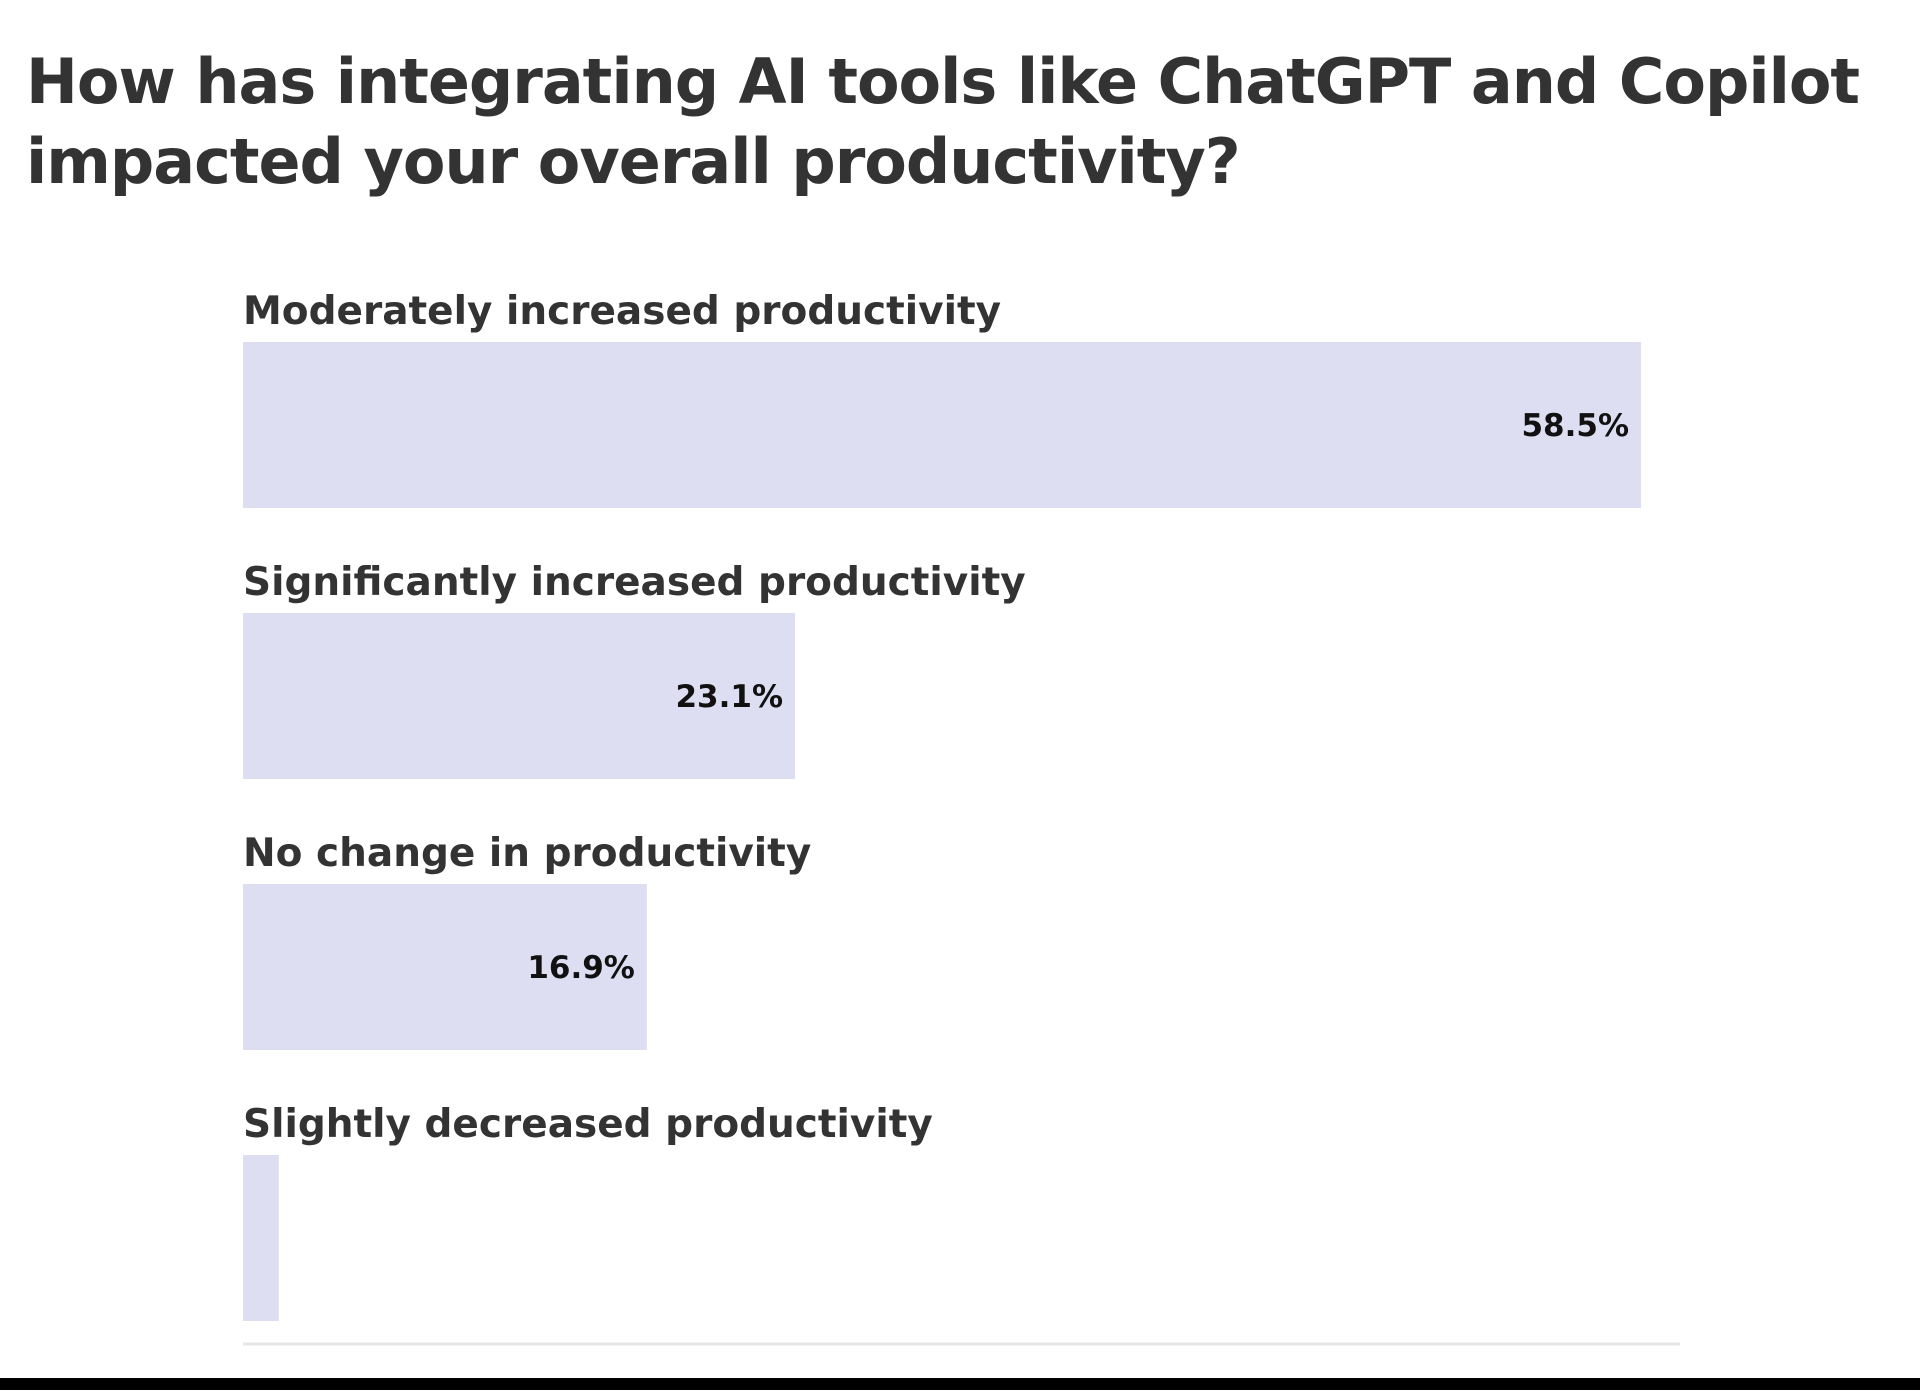  I want to click on bar-moderately-increased-productivity, so click(942, 425).